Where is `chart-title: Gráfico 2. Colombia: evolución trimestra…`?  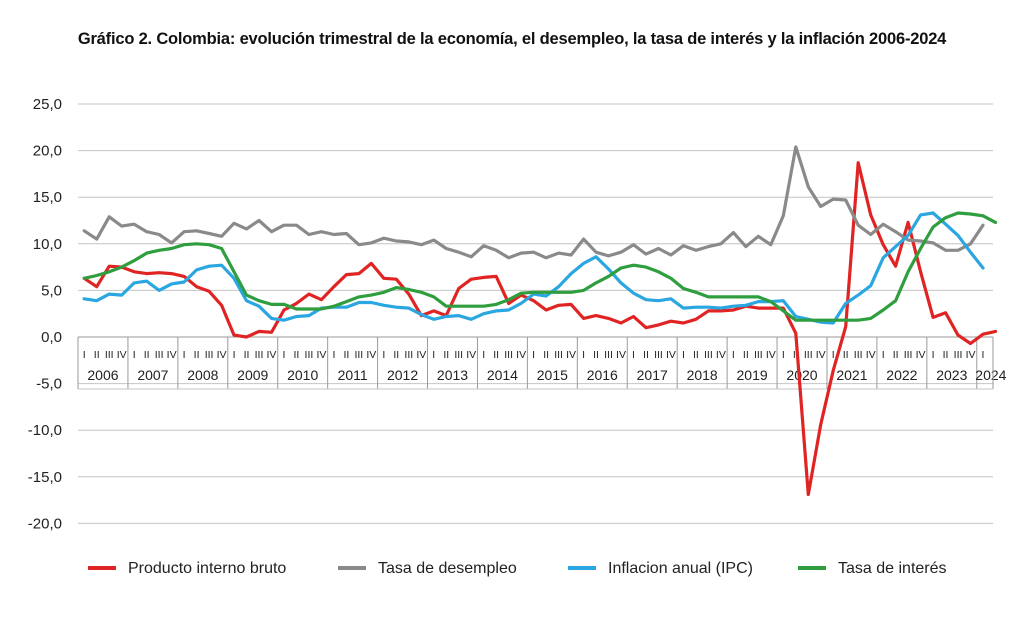 chart-title: Gráfico 2. Colombia: evolución trimestra… is located at coordinates (512, 39).